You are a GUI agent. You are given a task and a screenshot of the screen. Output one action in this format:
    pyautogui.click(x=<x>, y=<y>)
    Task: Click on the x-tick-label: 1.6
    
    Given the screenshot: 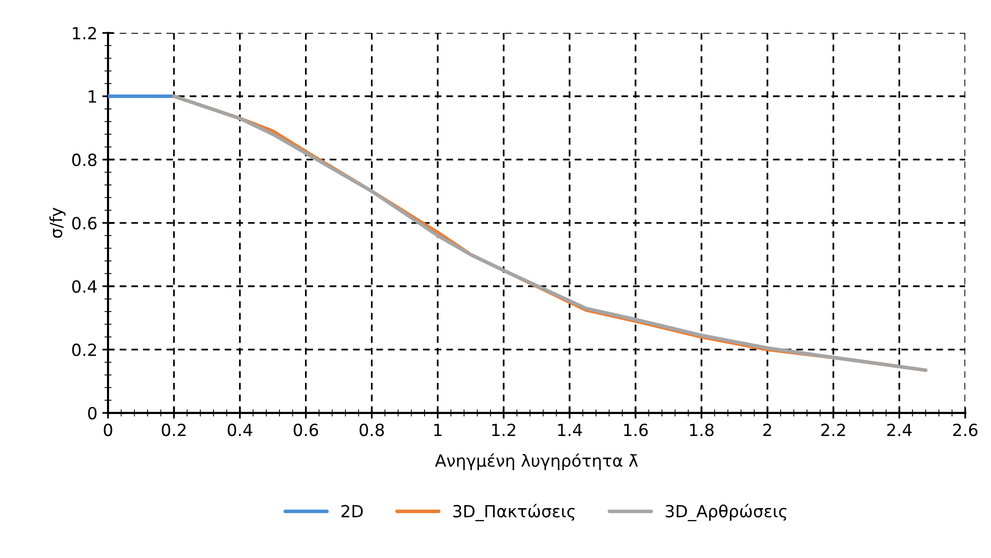 What is the action you would take?
    pyautogui.click(x=636, y=430)
    